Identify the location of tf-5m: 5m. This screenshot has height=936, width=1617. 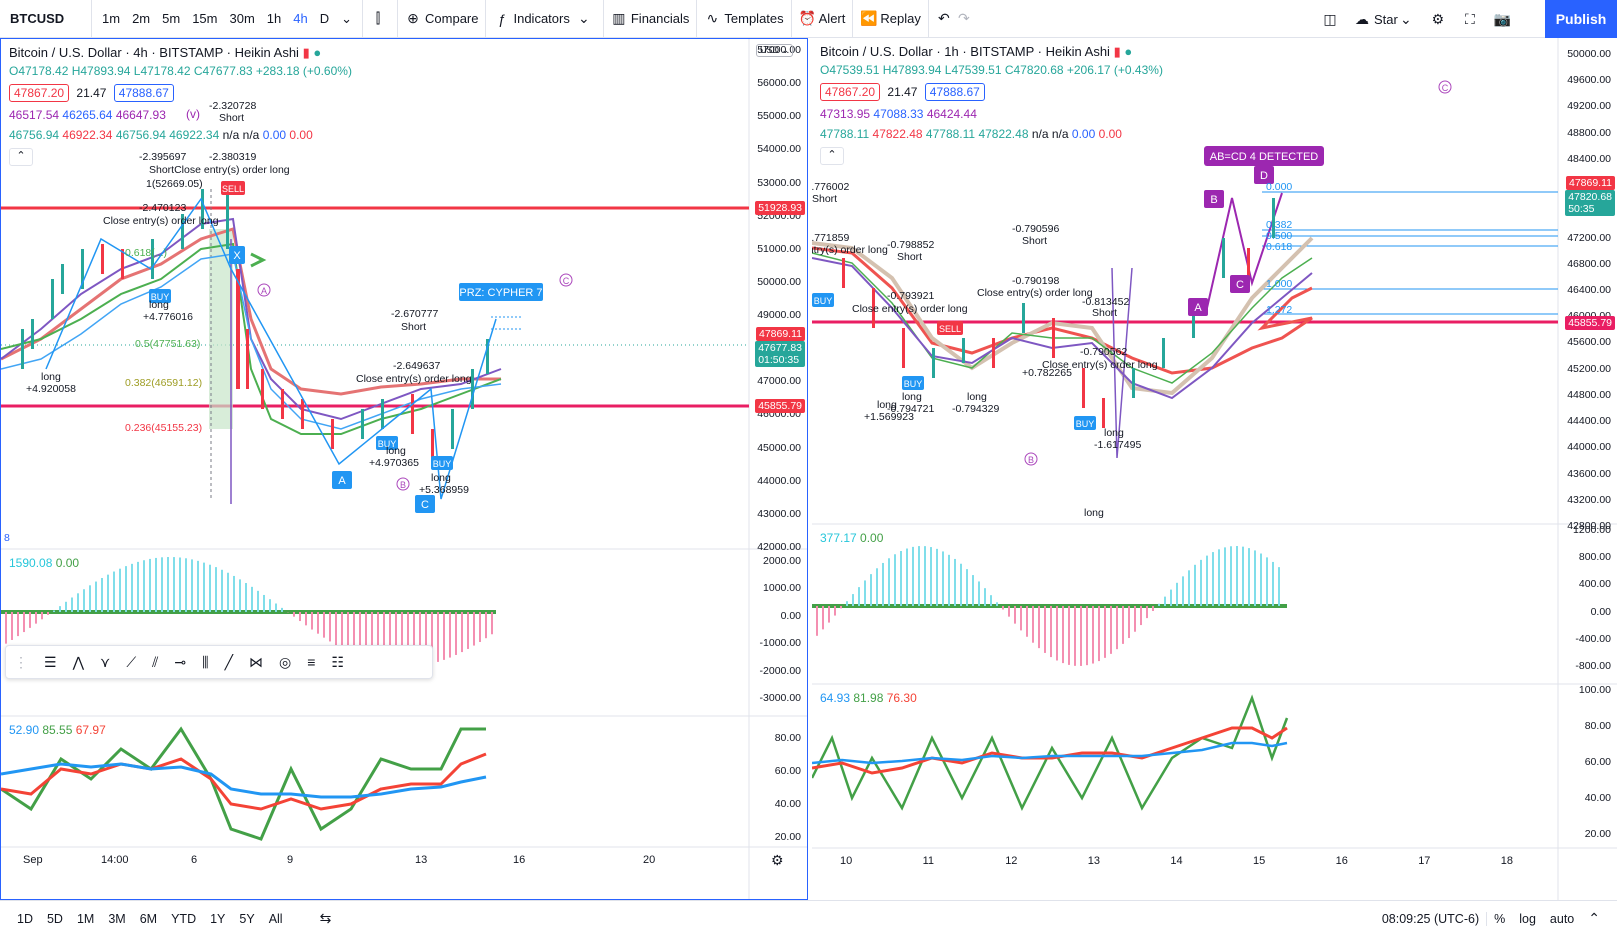
(171, 18).